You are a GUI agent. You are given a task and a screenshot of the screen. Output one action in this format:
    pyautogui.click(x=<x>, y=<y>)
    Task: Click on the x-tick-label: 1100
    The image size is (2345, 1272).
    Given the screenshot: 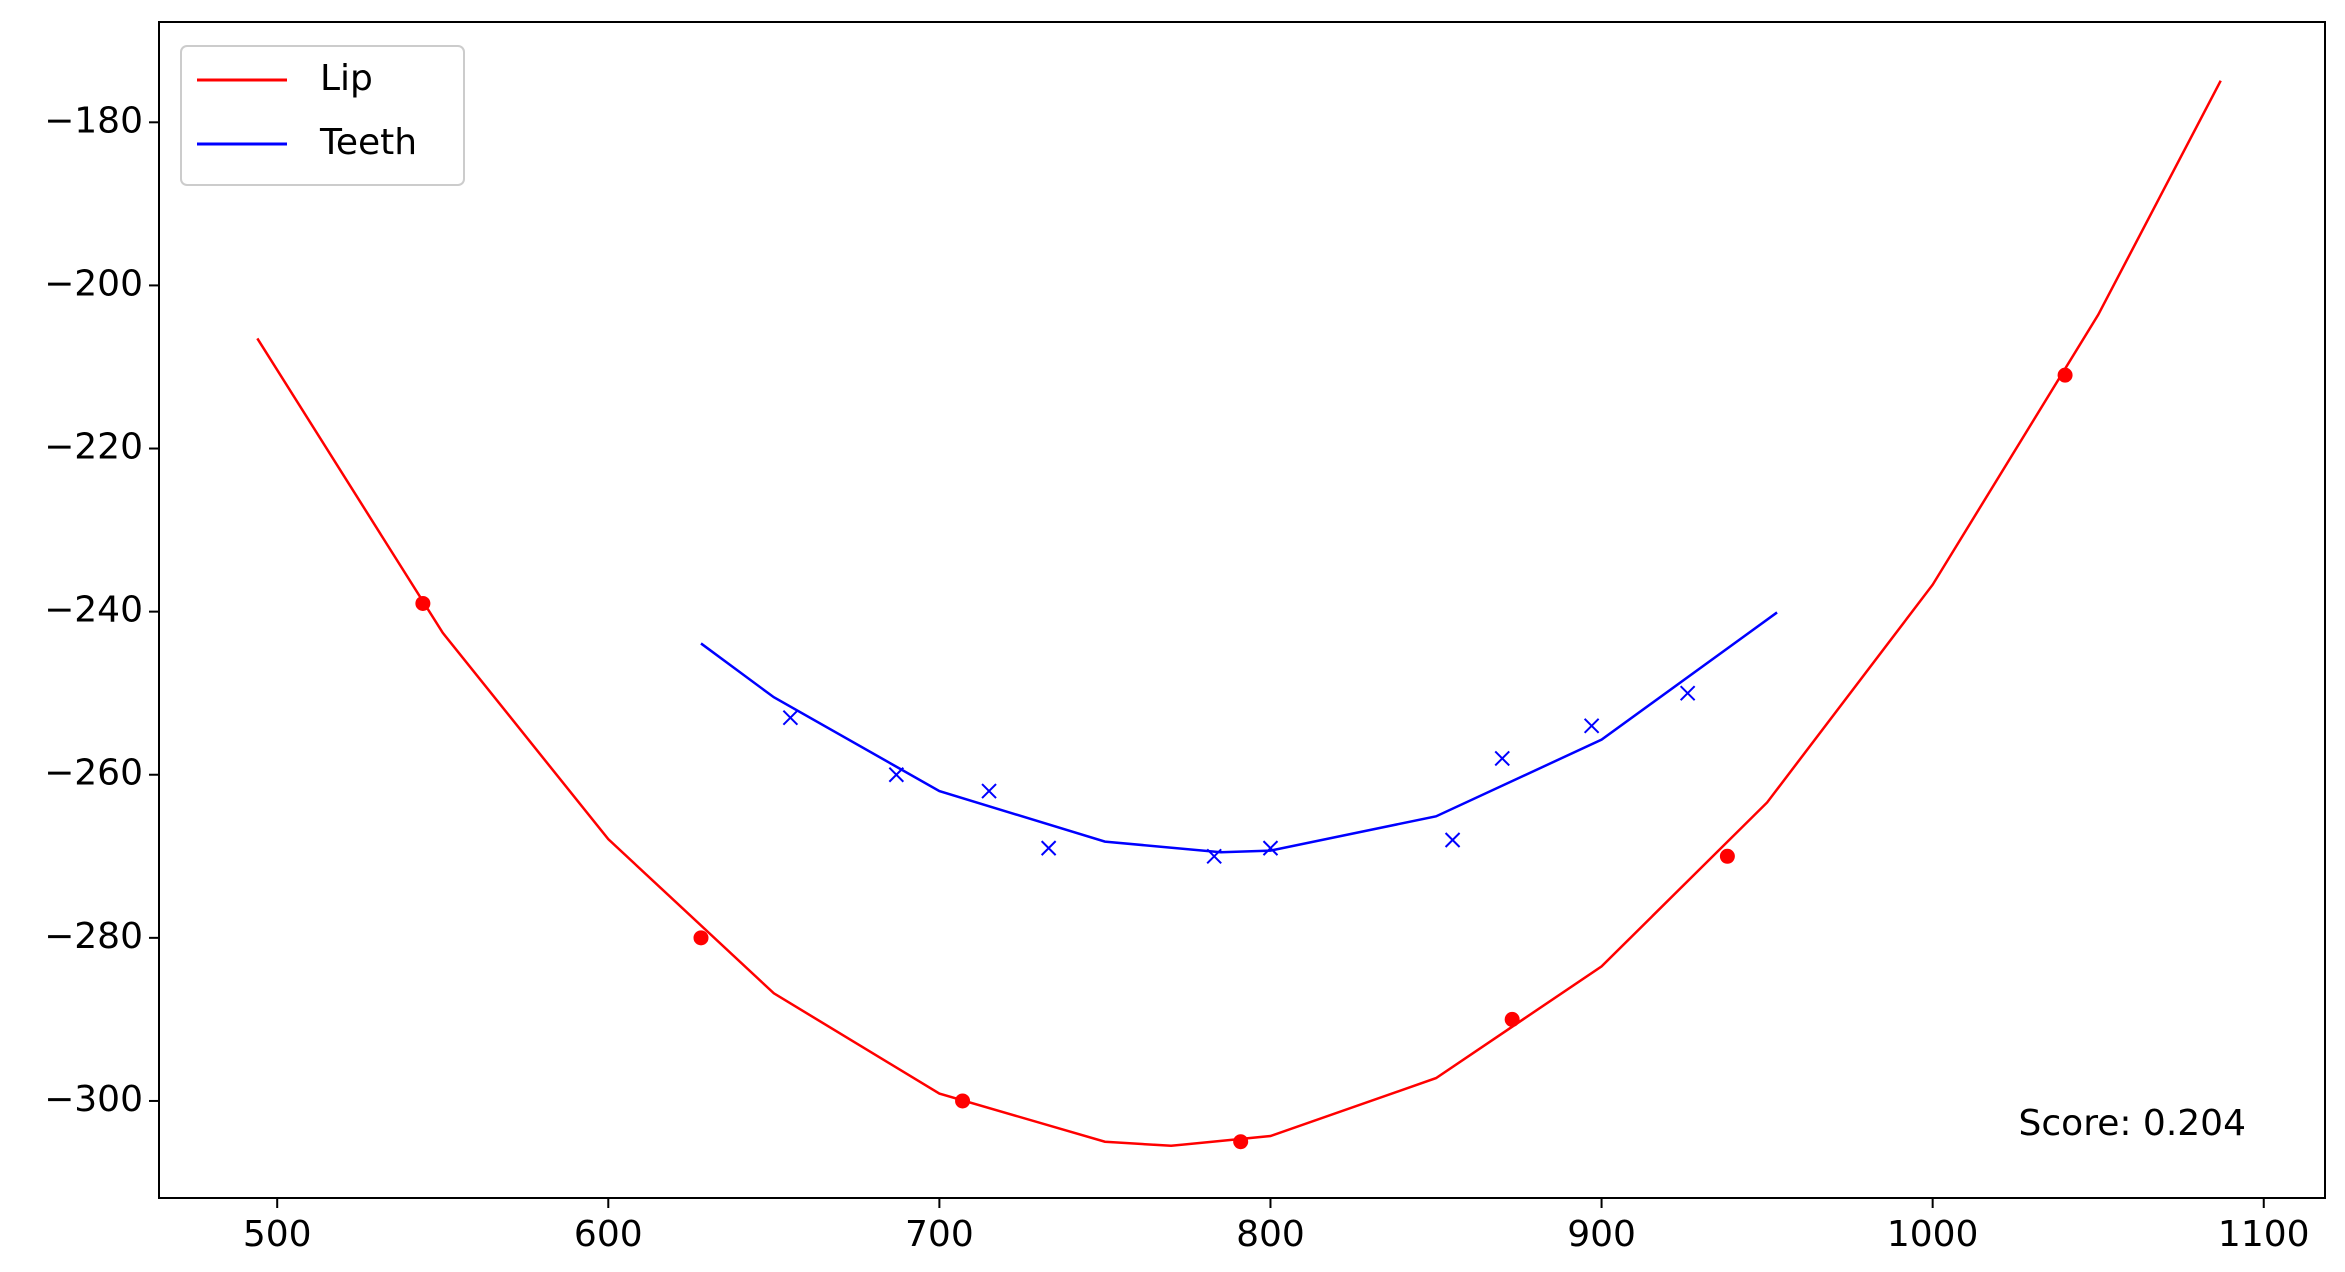 What is the action you would take?
    pyautogui.click(x=2264, y=1234)
    